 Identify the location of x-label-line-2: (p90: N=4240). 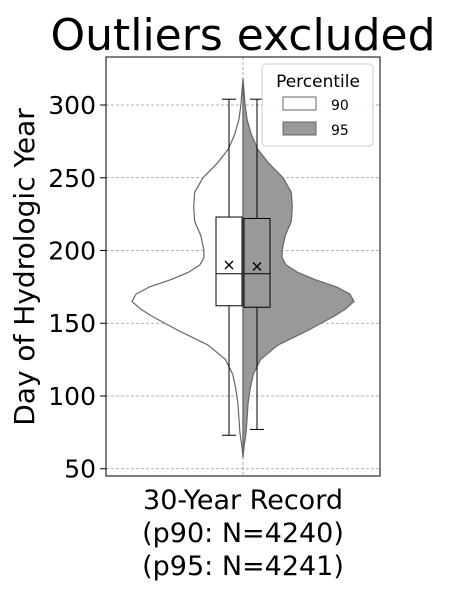
(243, 533).